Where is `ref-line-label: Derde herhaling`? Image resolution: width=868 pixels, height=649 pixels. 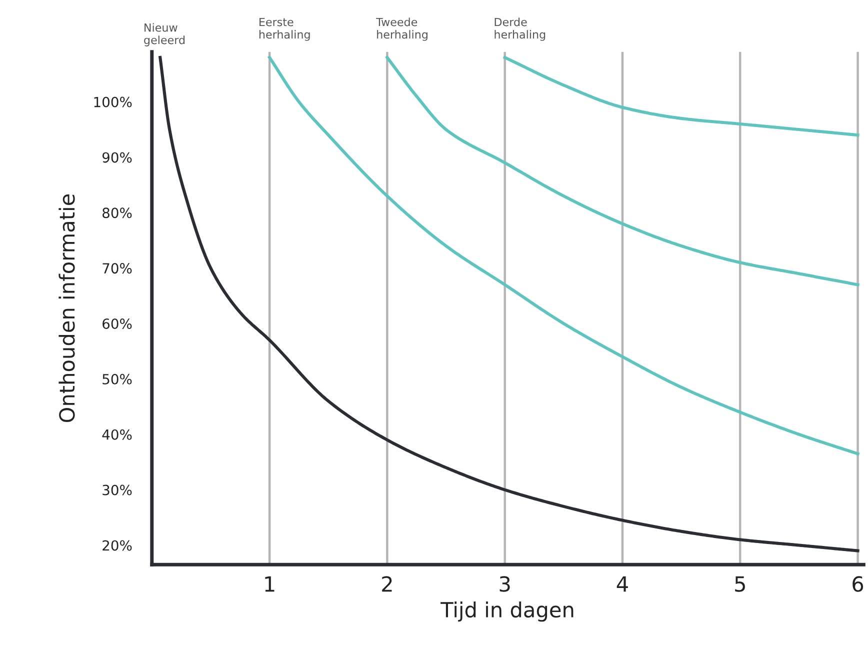 ref-line-label: Derde herhaling is located at coordinates (520, 29).